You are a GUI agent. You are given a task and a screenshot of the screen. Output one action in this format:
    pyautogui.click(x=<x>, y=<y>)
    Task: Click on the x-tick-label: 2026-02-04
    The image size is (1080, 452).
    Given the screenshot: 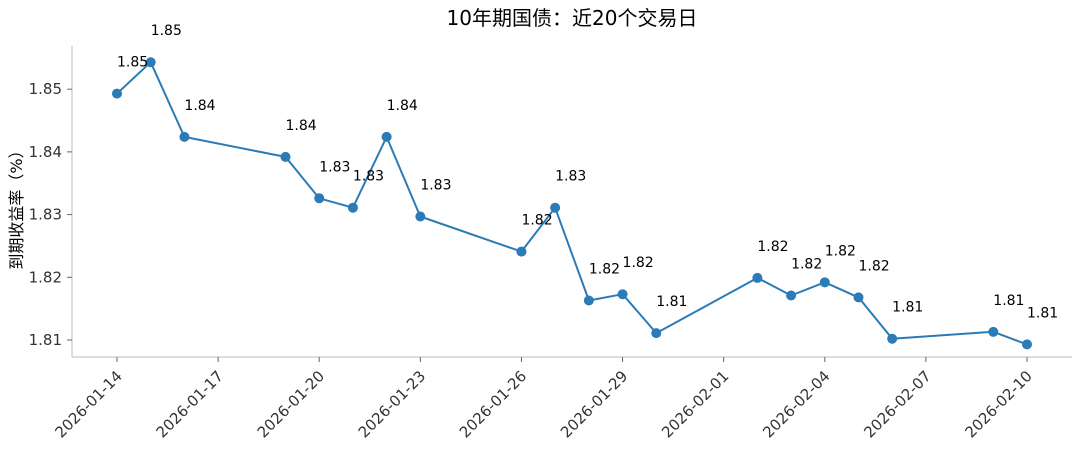 What is the action you would take?
    pyautogui.click(x=796, y=404)
    